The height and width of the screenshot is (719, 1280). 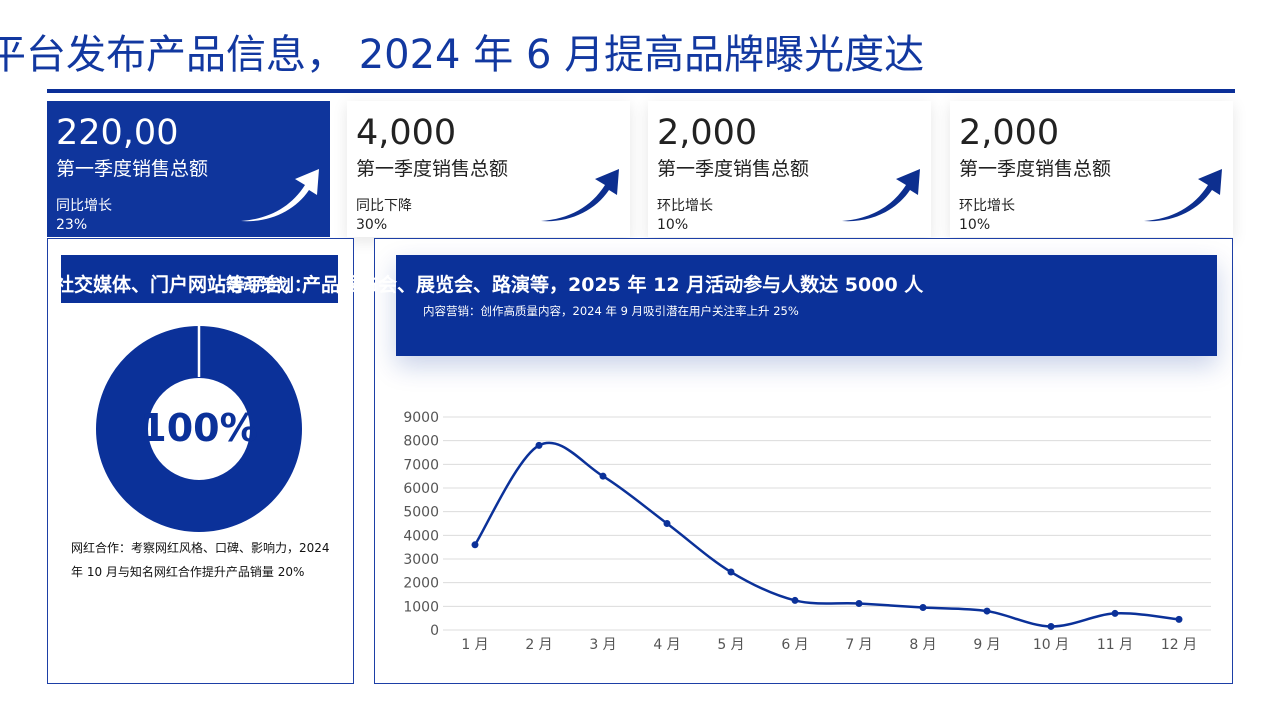 What do you see at coordinates (611, 311) in the screenshot?
I see `banner-subtext: 内容营销：创作高质量内容，2024 年 9 月吸引潜在用户关注率上升 25%` at bounding box center [611, 311].